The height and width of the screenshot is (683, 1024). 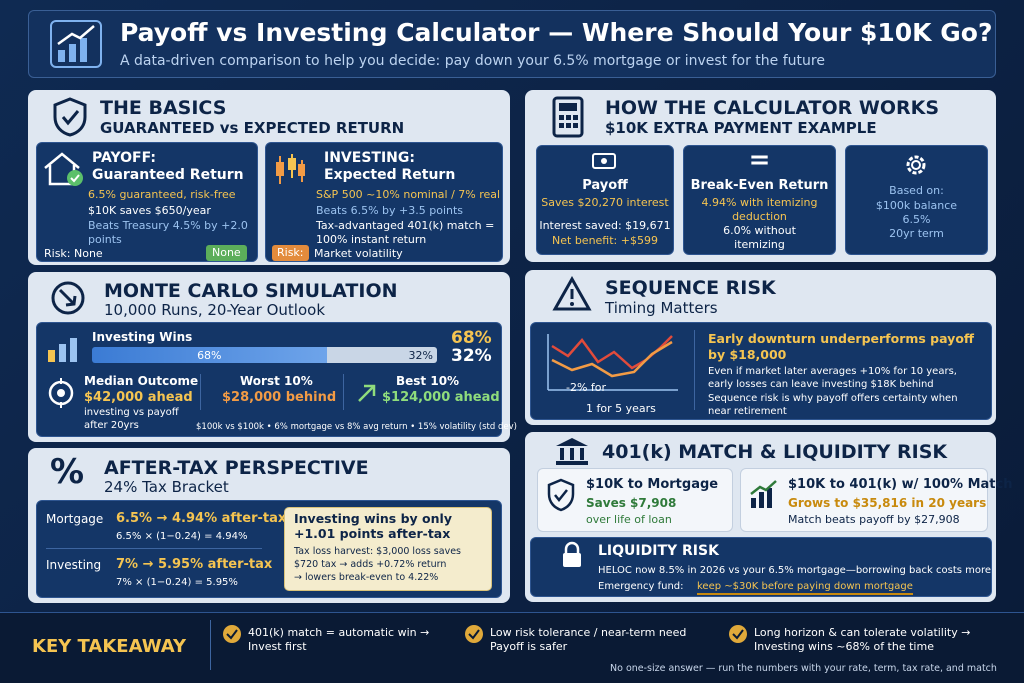 What do you see at coordinates (572, 293) in the screenshot?
I see `warning-icon` at bounding box center [572, 293].